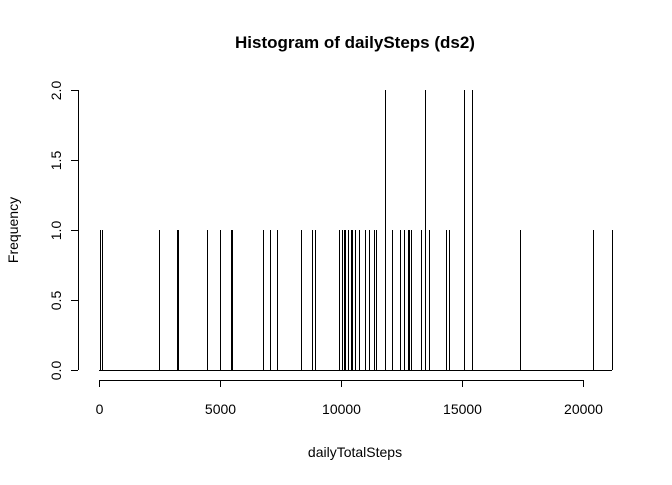 This screenshot has width=672, height=485. What do you see at coordinates (462, 409) in the screenshot?
I see `x-tick-label: 15000` at bounding box center [462, 409].